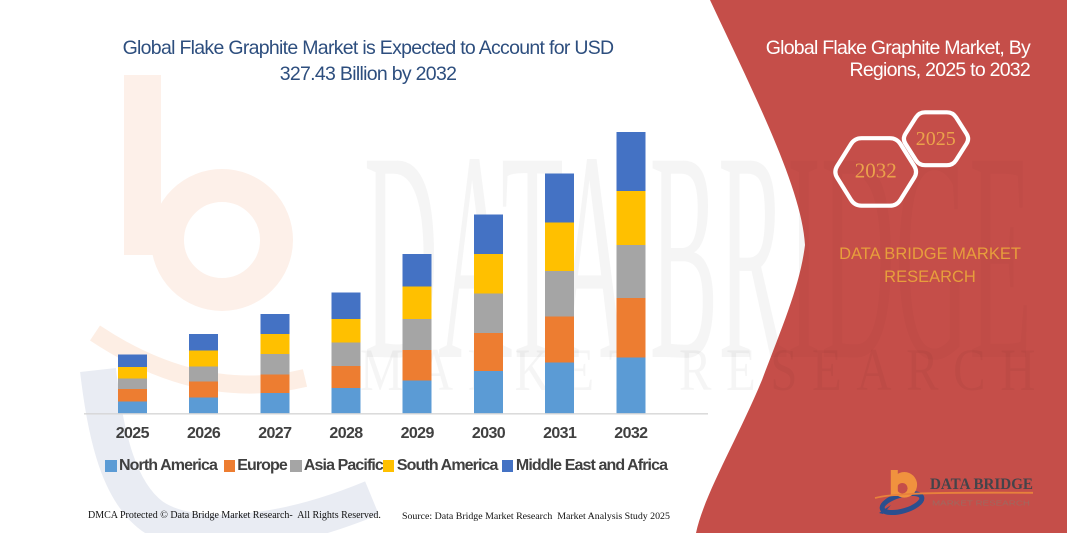  I want to click on svg-text: 2032, so click(876, 171).